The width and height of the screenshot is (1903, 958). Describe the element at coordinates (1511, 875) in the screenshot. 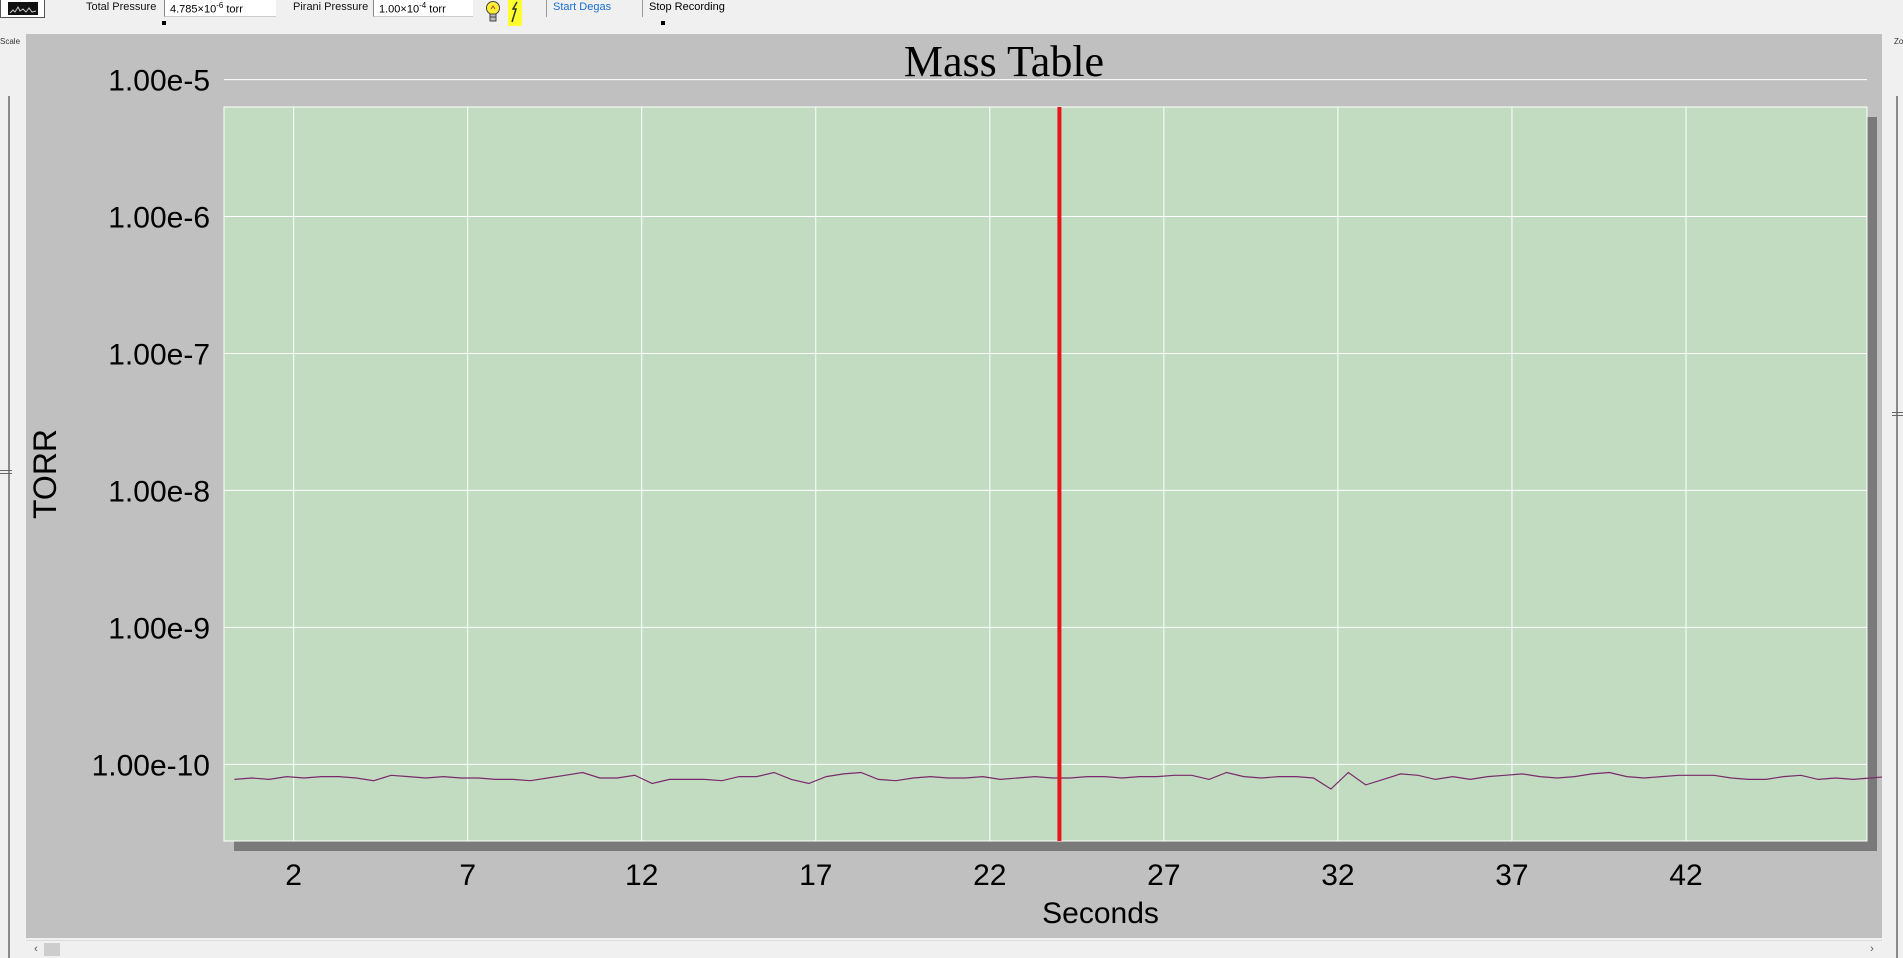

I see `x-tick-label: 37` at that location.